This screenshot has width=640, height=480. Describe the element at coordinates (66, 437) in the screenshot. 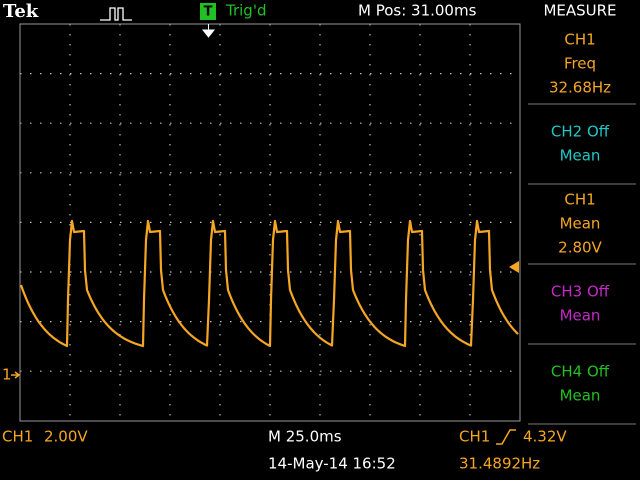

I see `ch1-scale: 2.00V` at that location.